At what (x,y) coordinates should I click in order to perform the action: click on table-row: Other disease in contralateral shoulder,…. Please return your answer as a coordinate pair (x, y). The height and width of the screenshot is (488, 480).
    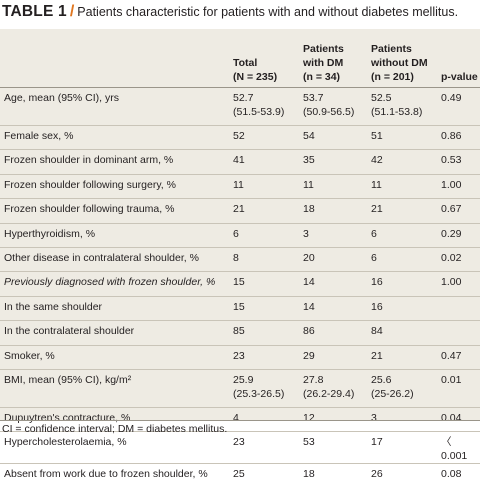
    Looking at the image, I should click on (240, 259).